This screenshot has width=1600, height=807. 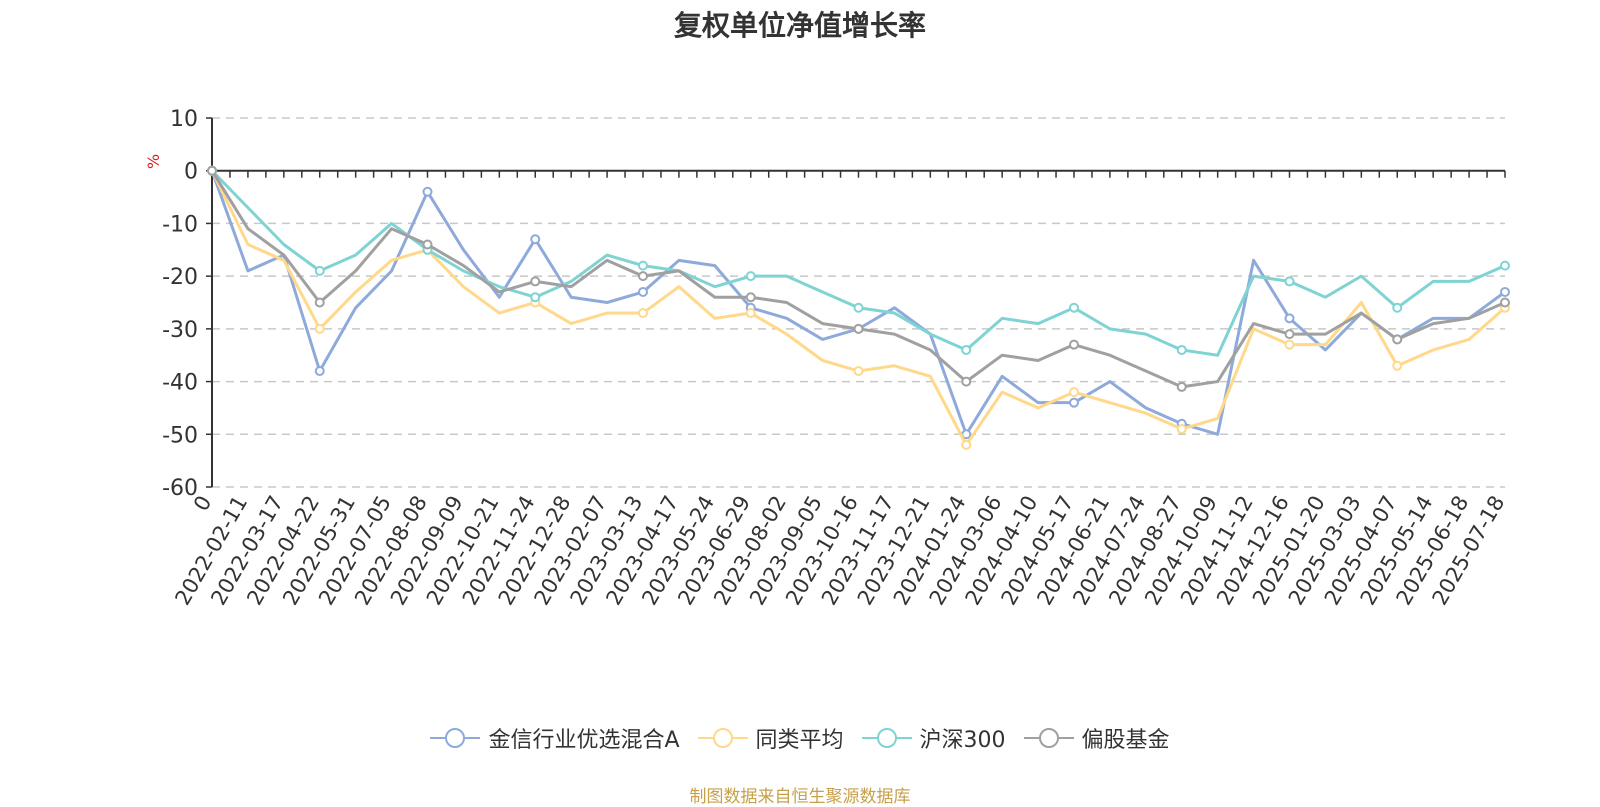 I want to click on x-tick-label: 0, so click(x=202, y=504).